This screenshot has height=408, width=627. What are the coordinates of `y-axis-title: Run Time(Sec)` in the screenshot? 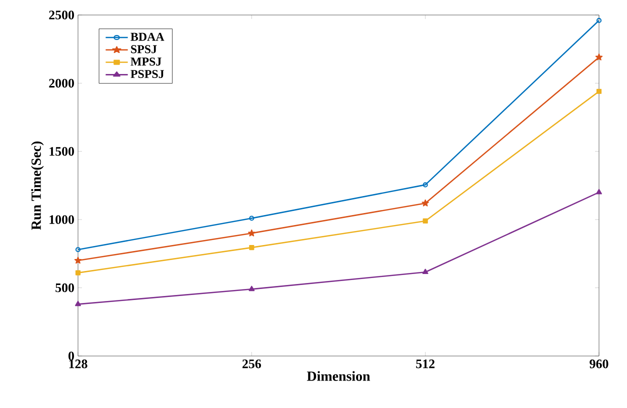 It's located at (37, 185).